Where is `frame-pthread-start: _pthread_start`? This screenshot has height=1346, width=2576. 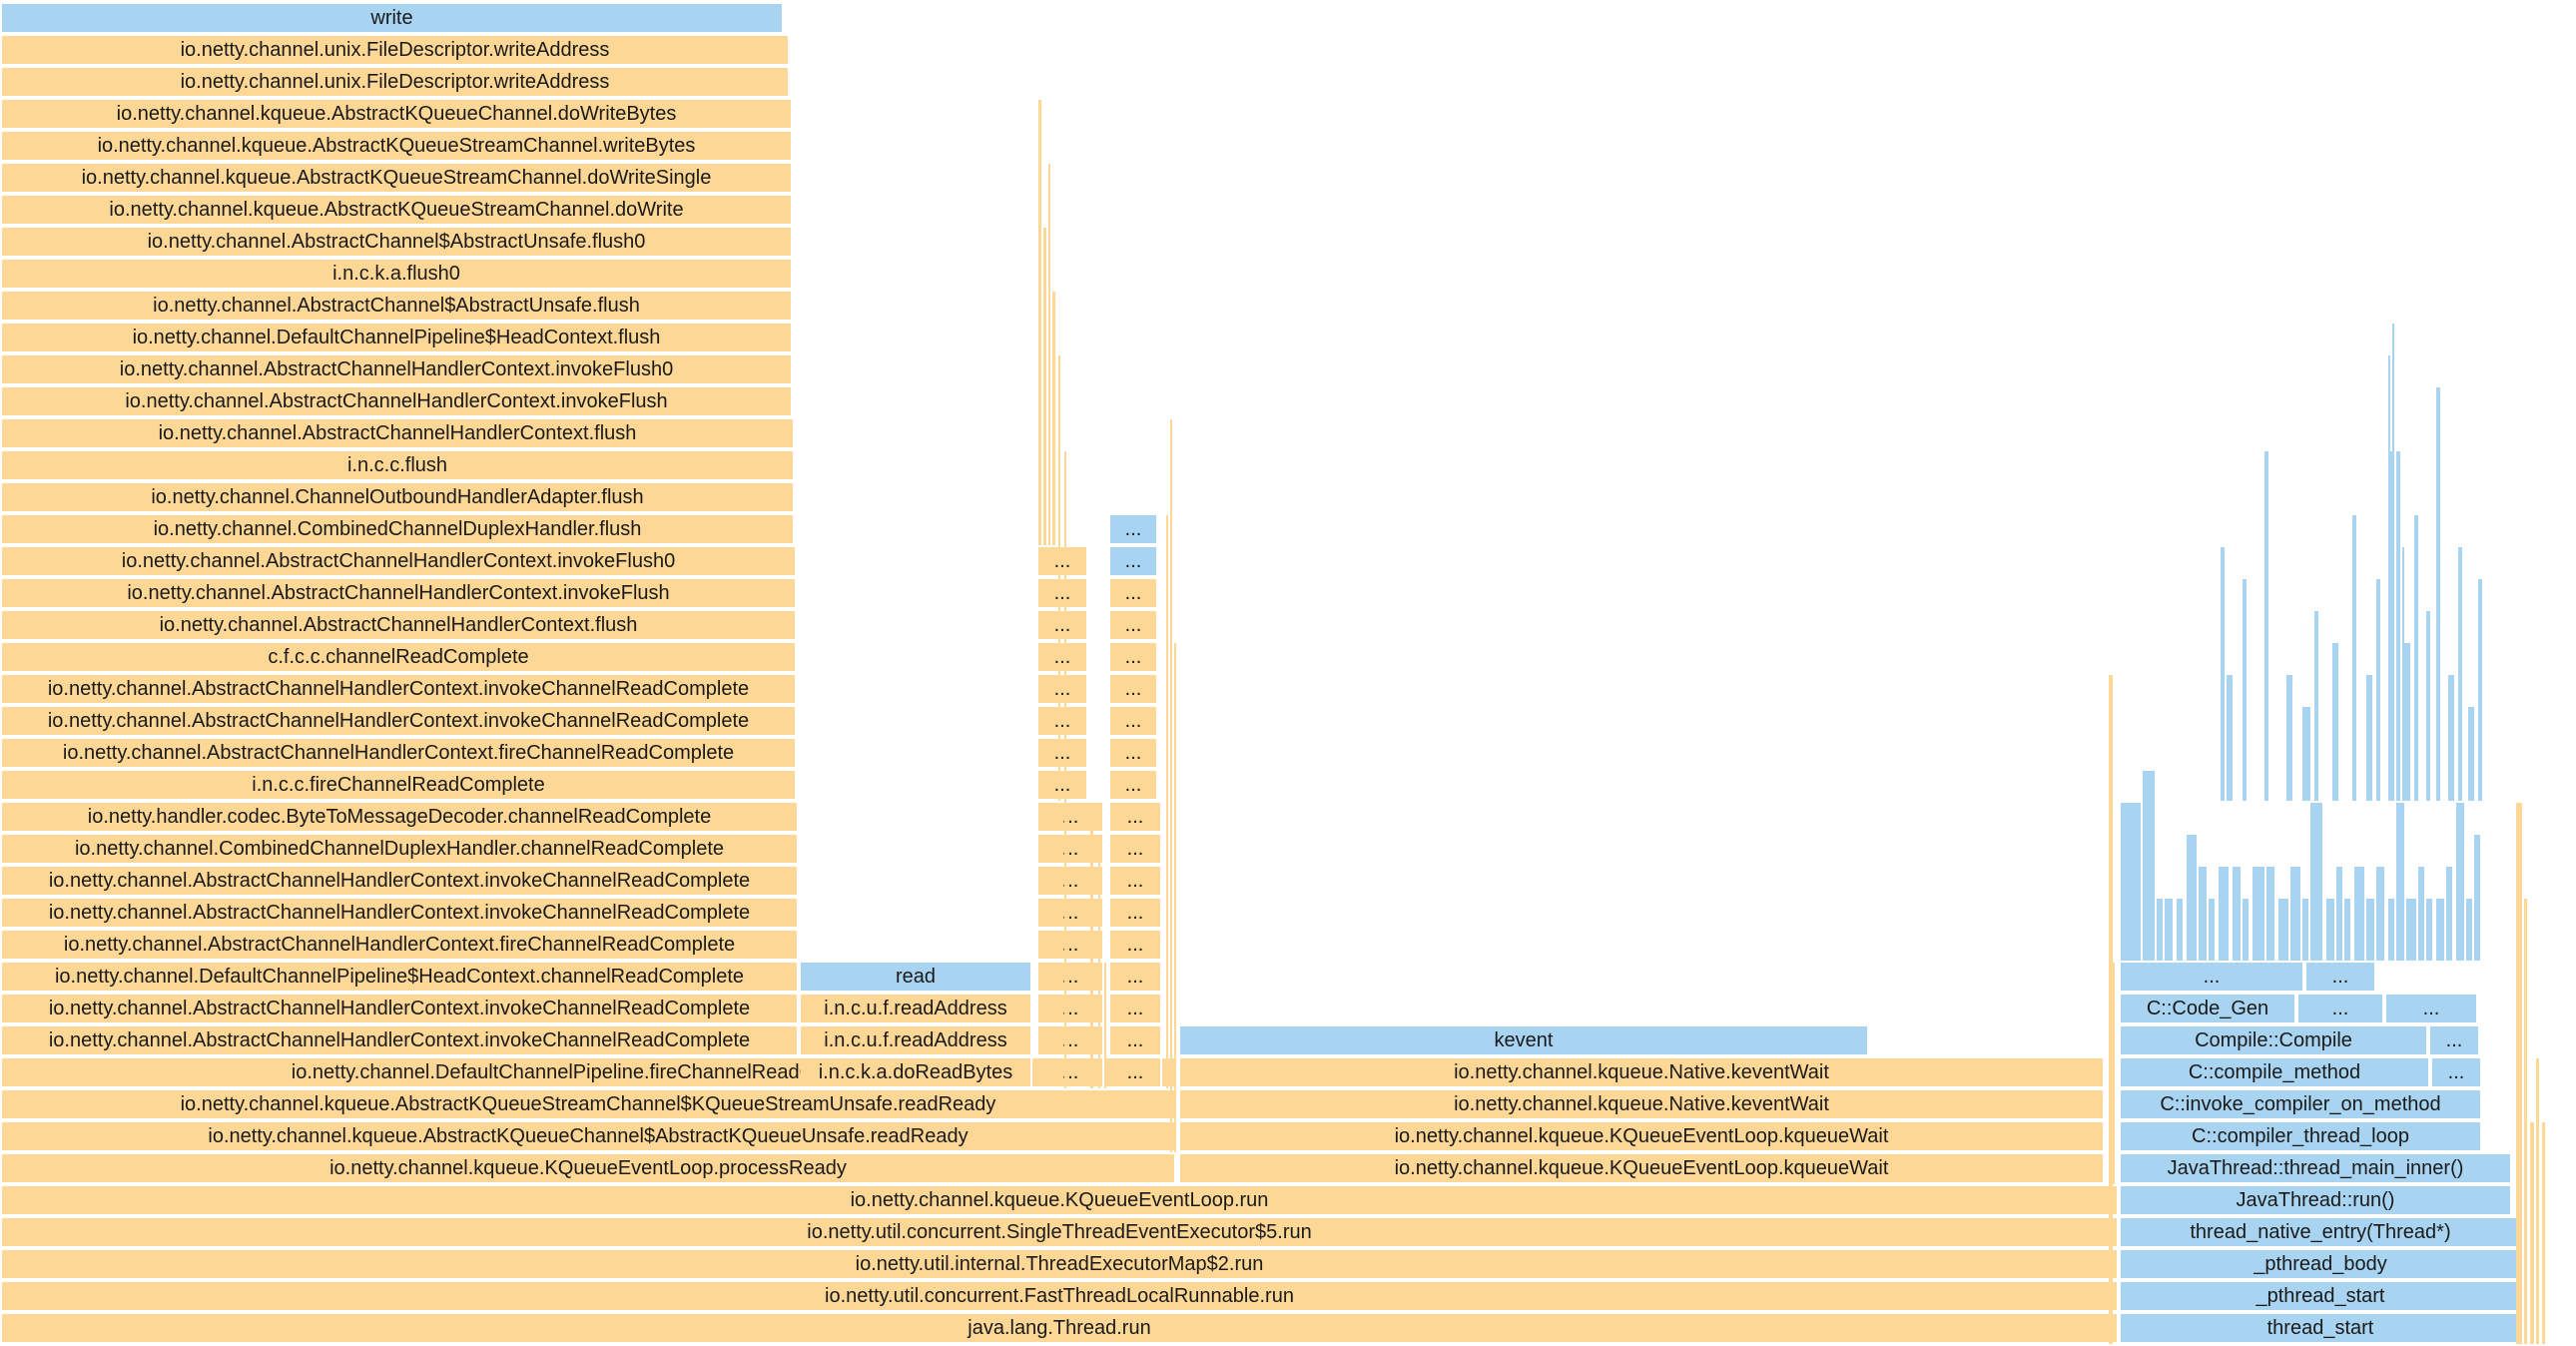
frame-pthread-start: _pthread_start is located at coordinates (2321, 1297).